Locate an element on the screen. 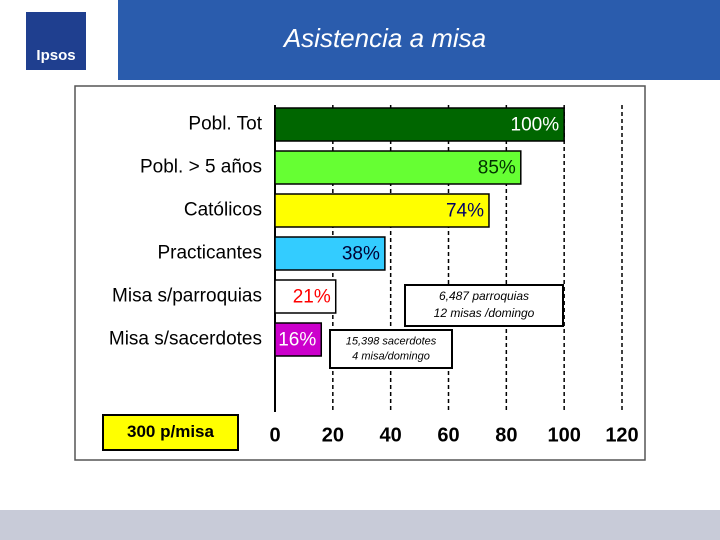 The height and width of the screenshot is (540, 720). annotation-text: 15,398 sacerdotes is located at coordinates (391, 341).